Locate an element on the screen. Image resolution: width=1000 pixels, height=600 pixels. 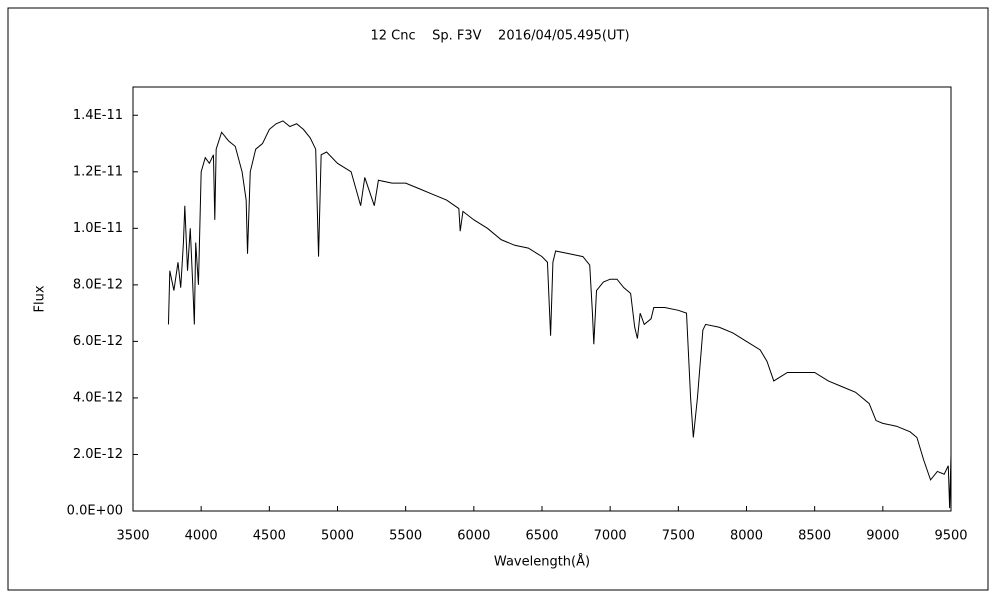
y-tick-label: 1.2E-11 is located at coordinates (98, 171).